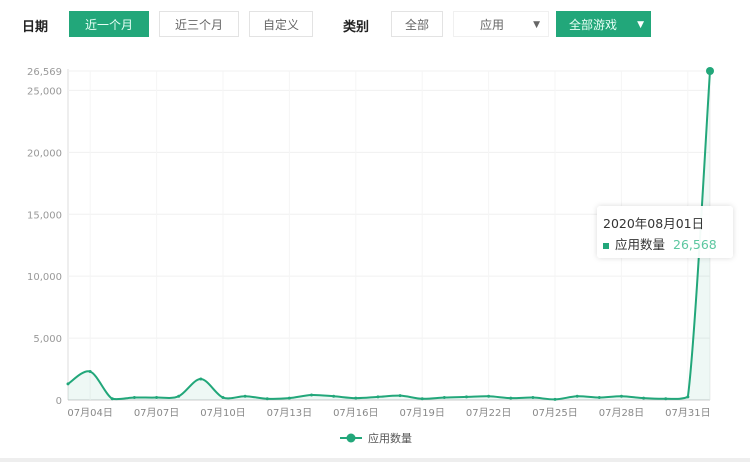 This screenshot has width=750, height=462. Describe the element at coordinates (59, 401) in the screenshot. I see `y-tick-label: 0` at that location.